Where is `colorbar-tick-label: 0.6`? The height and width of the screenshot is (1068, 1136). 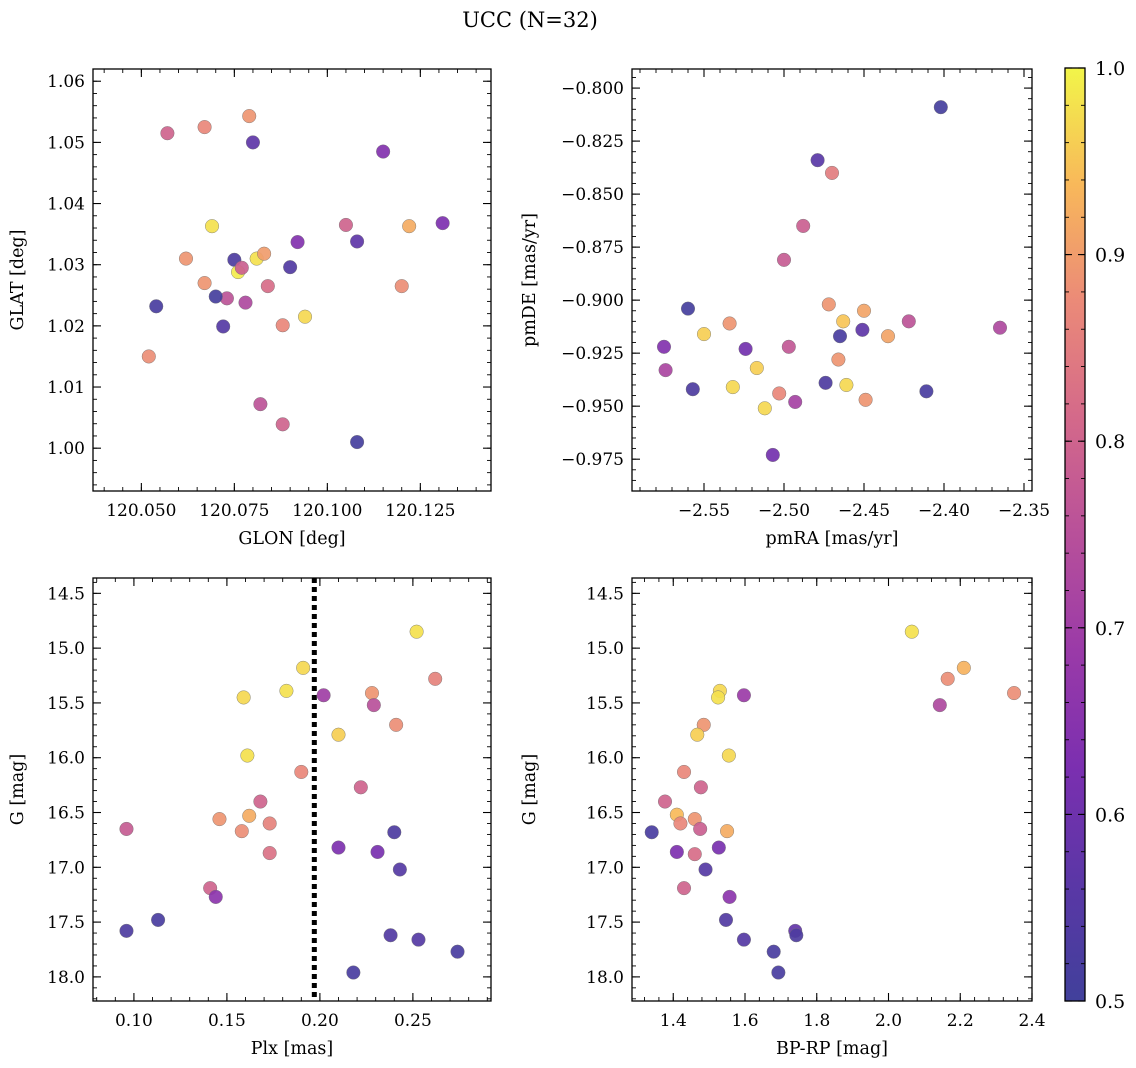
colorbar-tick-label: 0.6 is located at coordinates (1110, 815).